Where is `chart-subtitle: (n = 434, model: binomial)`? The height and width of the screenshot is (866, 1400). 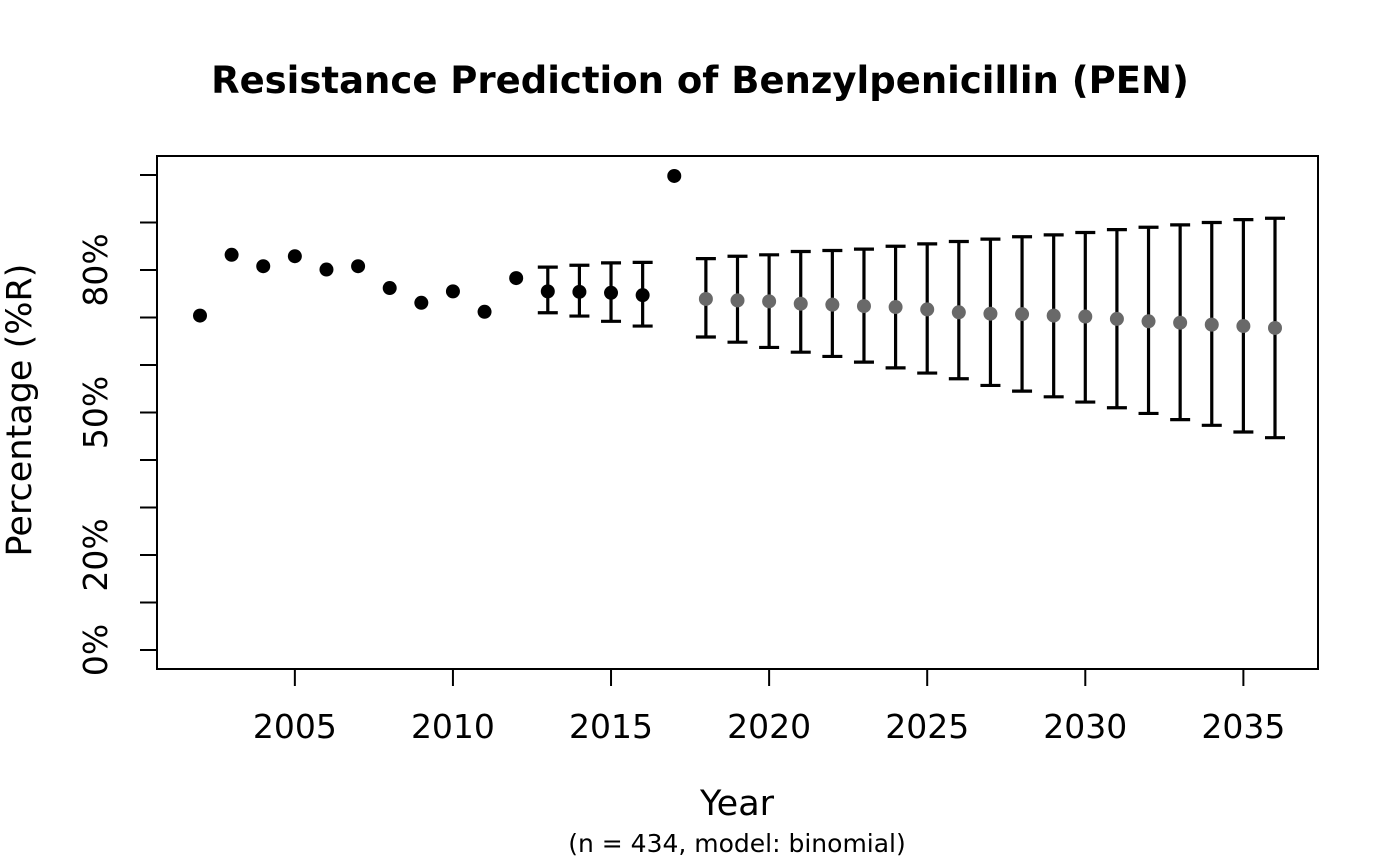
chart-subtitle: (n = 434, model: binomial) is located at coordinates (737, 843).